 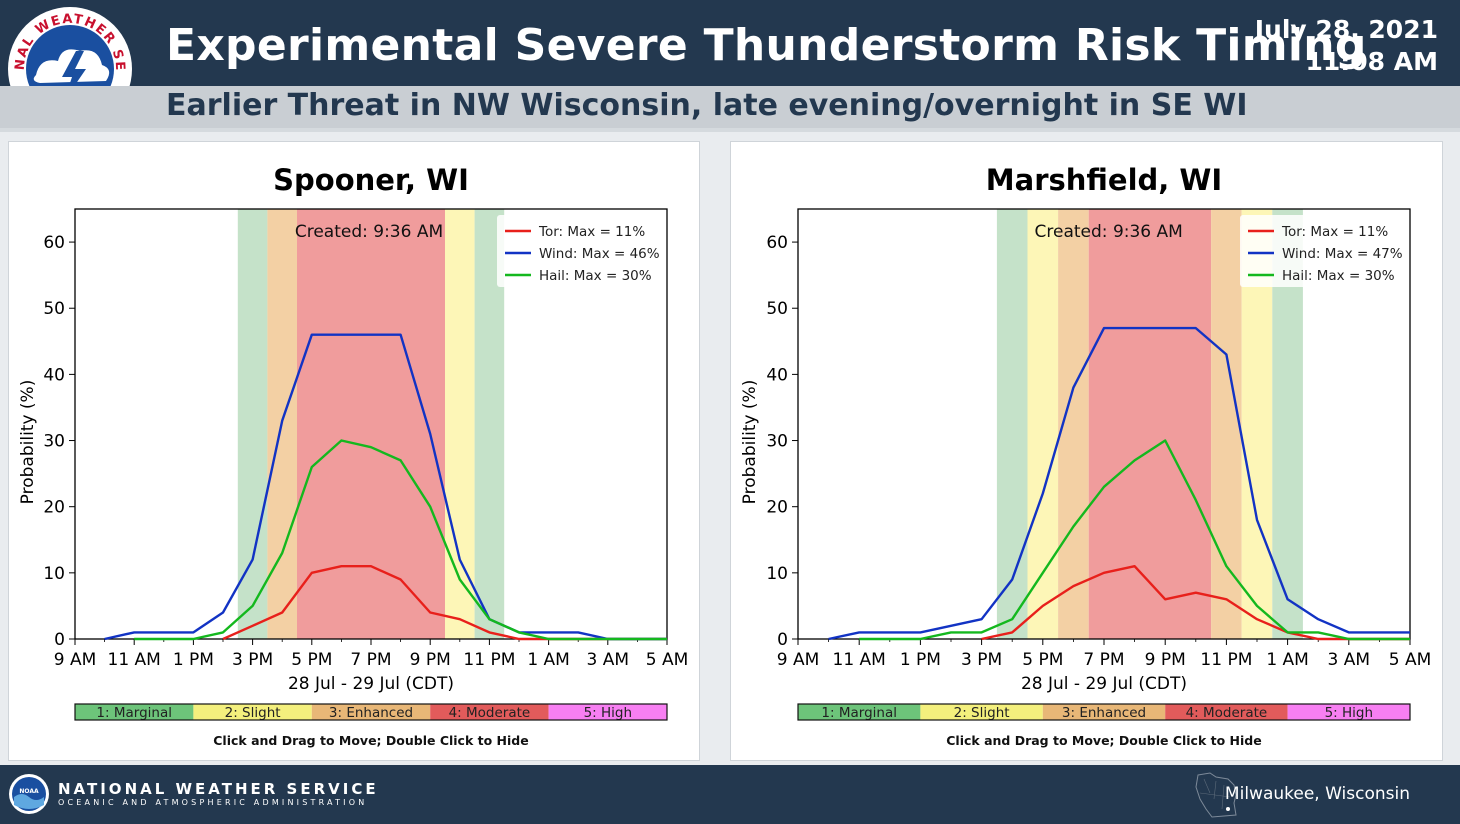 I want to click on office-name: Milwaukee, Wisconsin, so click(x=1317, y=794).